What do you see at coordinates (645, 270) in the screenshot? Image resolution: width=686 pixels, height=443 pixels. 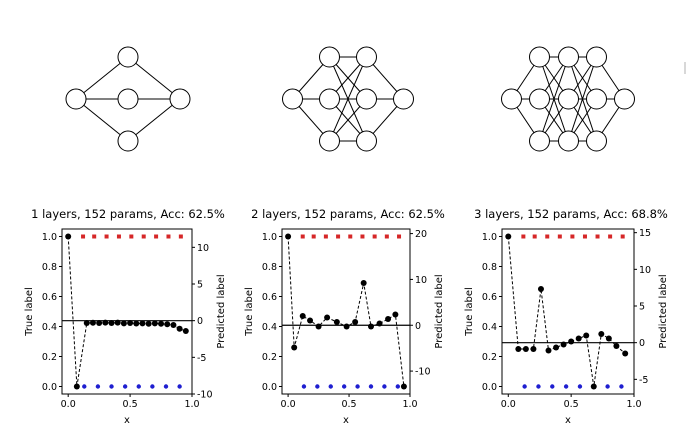 I see `y2-tick-label: 10` at bounding box center [645, 270].